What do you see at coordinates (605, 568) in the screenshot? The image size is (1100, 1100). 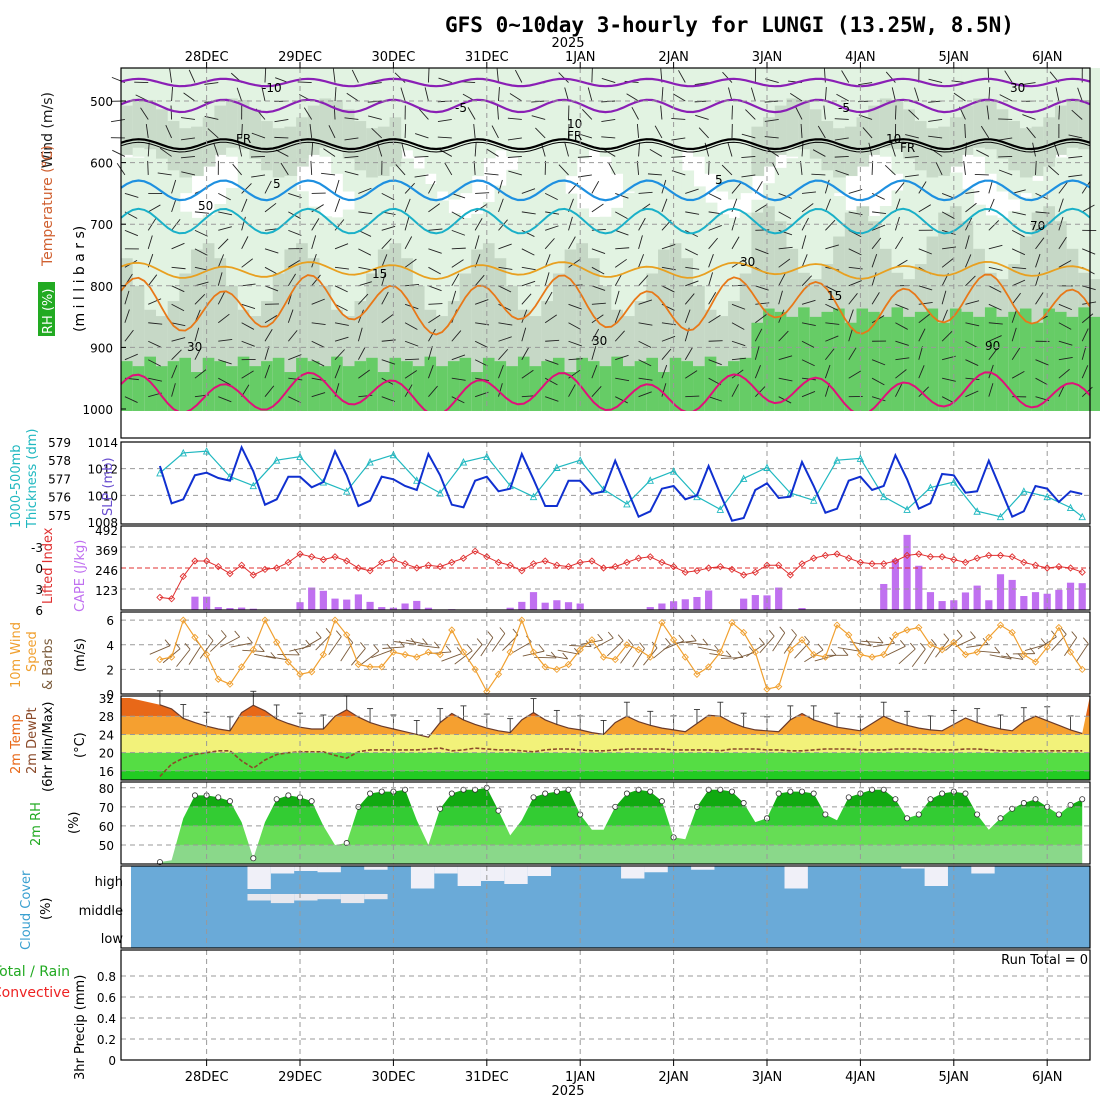 I see `stability-frame` at bounding box center [605, 568].